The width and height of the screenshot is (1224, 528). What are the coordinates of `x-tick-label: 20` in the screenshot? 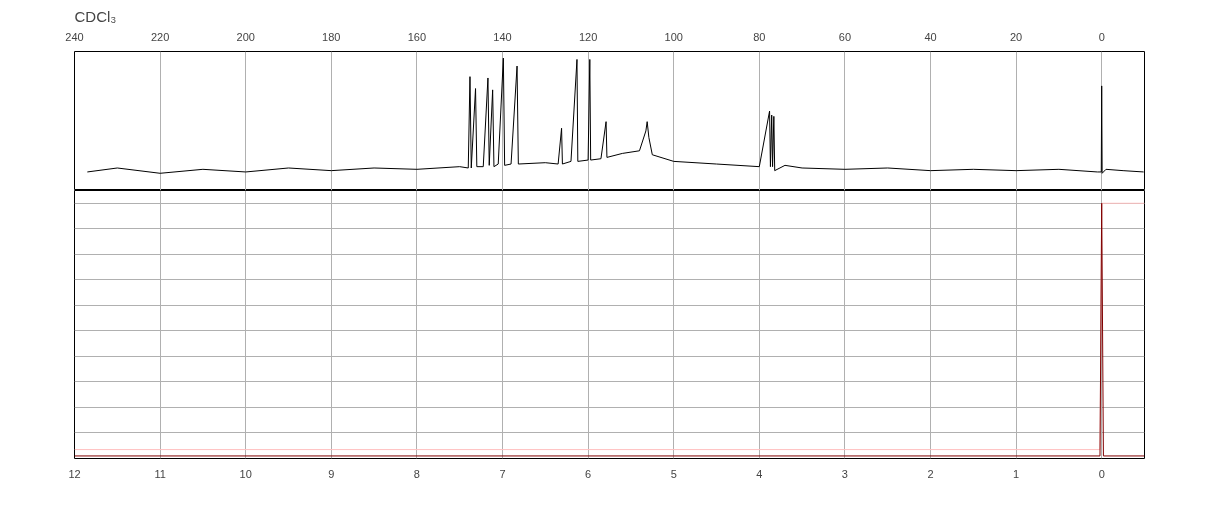 It's located at (1016, 36).